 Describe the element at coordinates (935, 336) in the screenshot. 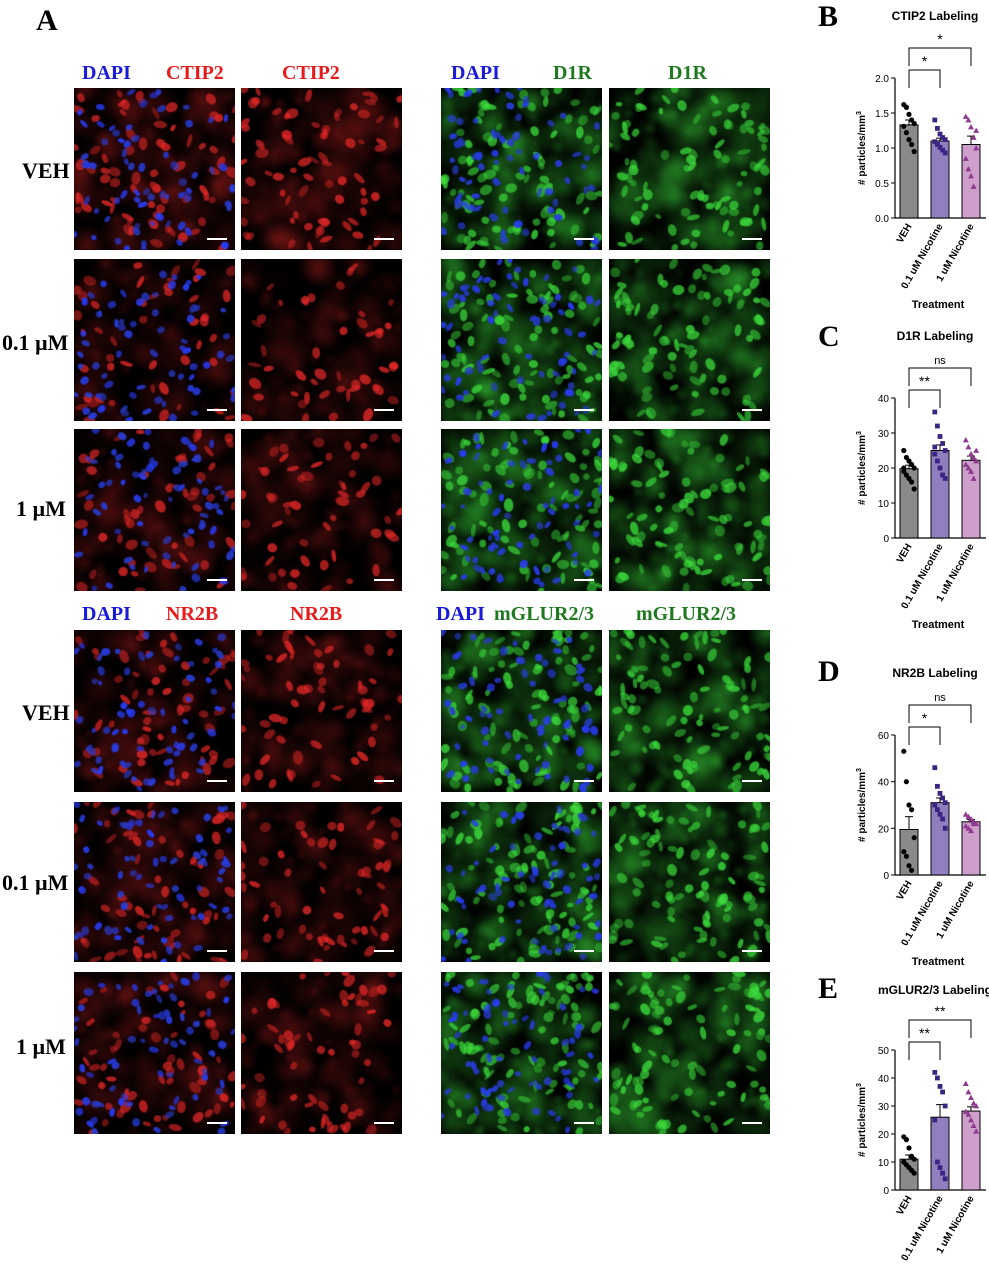

I see `chart-title: D1R Labeling` at that location.